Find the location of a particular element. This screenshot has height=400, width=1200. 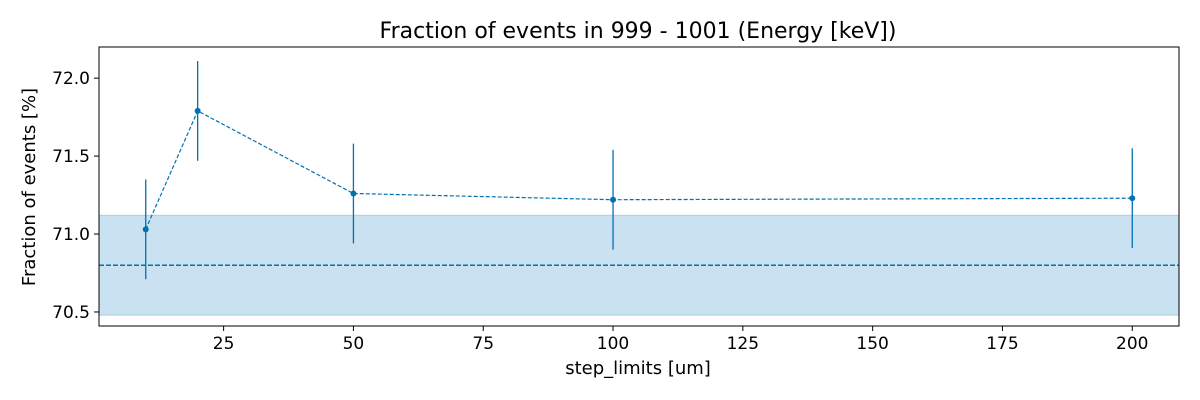

x-tick-label: 125 is located at coordinates (743, 344).